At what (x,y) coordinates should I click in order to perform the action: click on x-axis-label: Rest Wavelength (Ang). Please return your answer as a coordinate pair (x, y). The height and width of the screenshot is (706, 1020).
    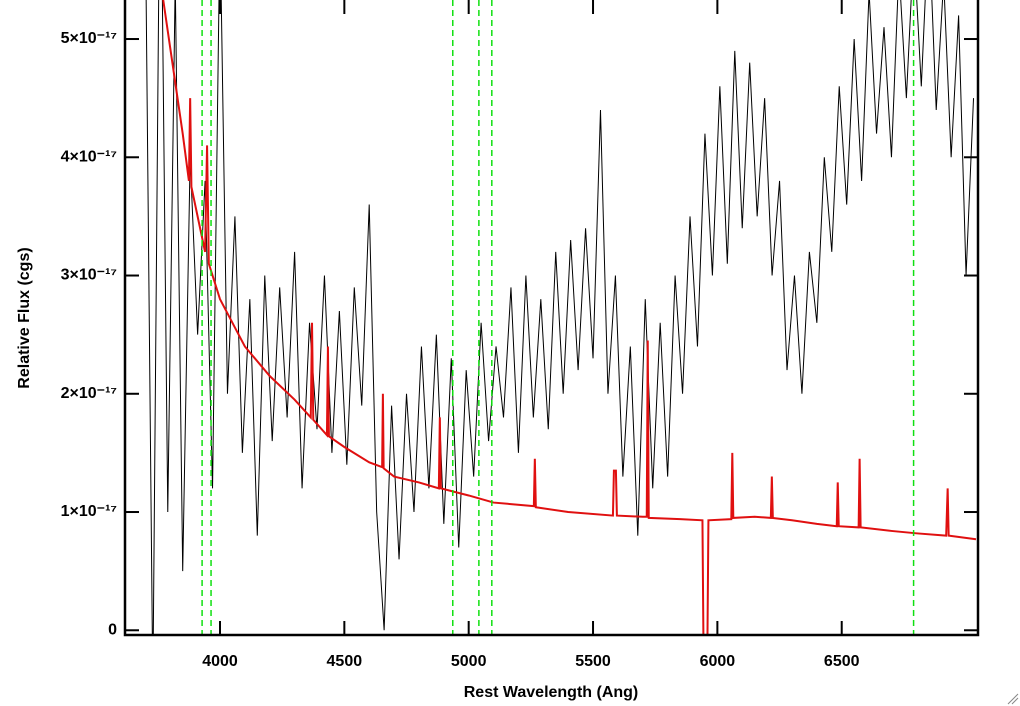
    Looking at the image, I should click on (551, 692).